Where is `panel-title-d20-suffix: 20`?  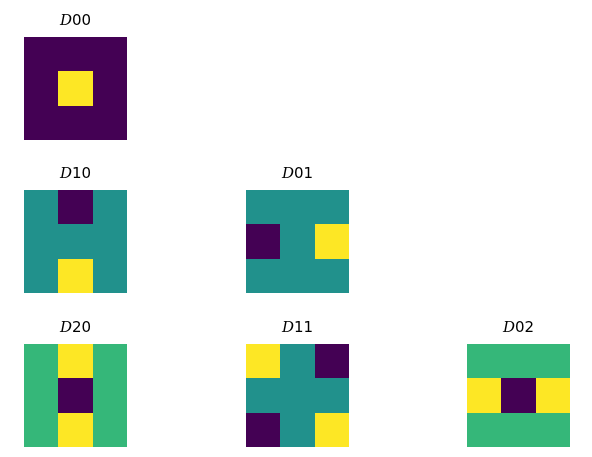
panel-title-d20-suffix: 20 is located at coordinates (81, 327).